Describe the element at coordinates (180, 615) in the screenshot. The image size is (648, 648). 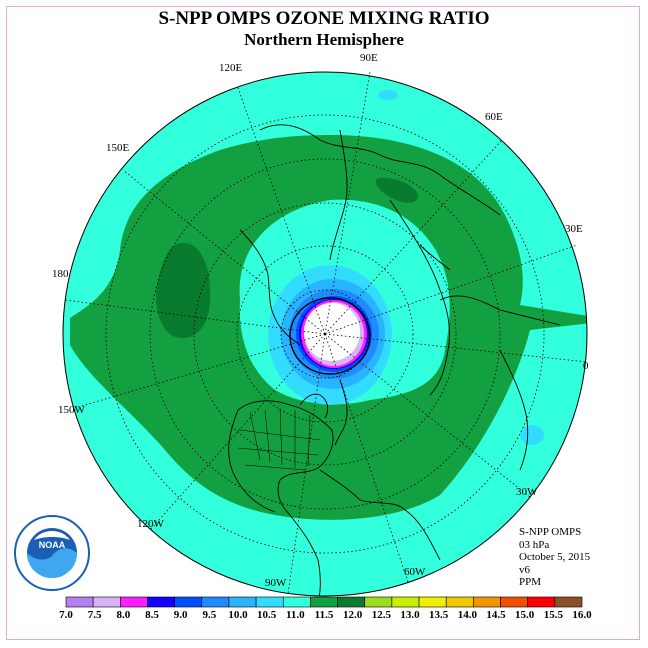
I see `colorbar-label: 9.0` at that location.